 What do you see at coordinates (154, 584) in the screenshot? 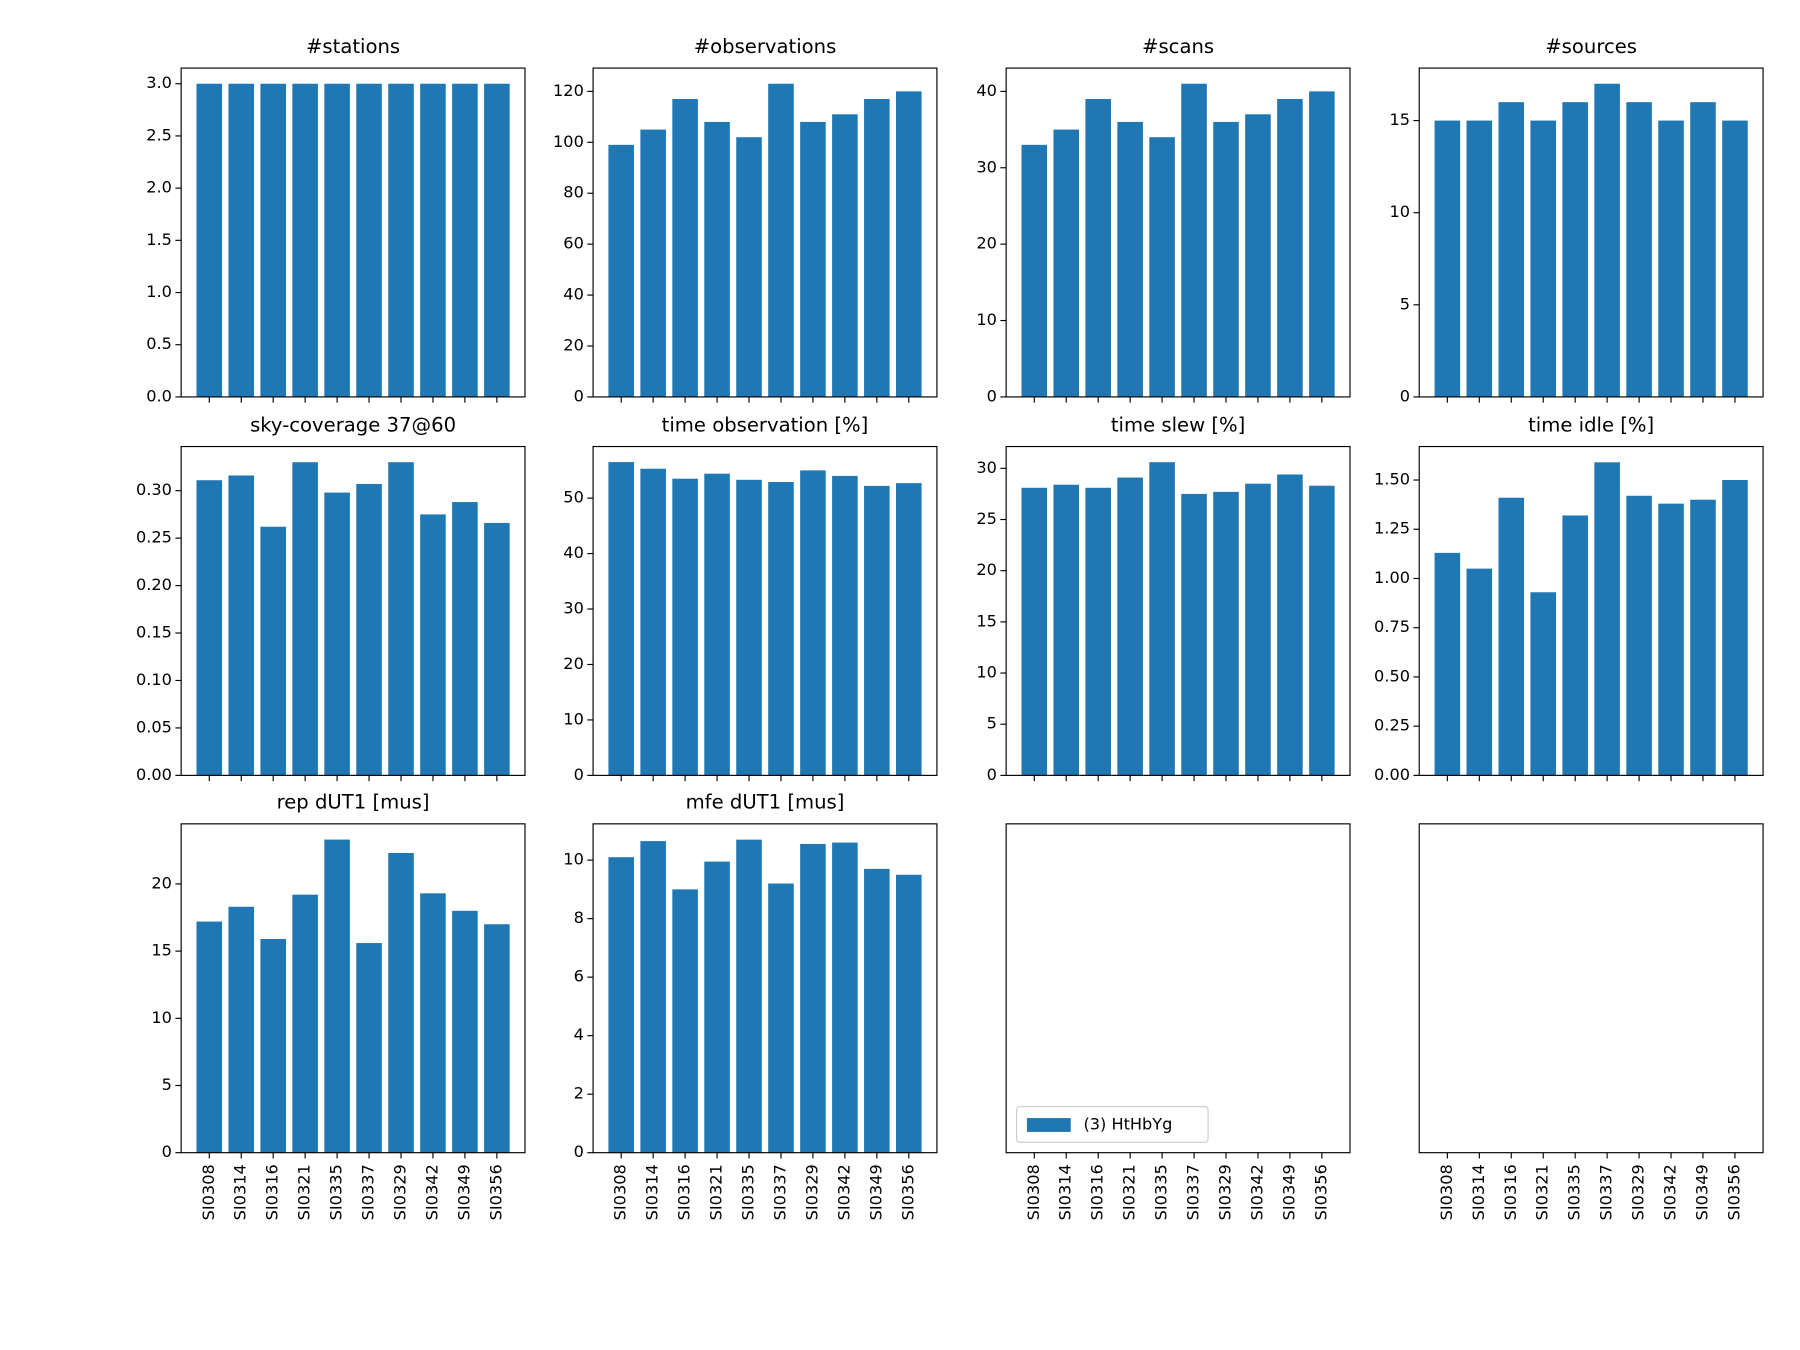
I see `y-tick-label: 0.20` at bounding box center [154, 584].